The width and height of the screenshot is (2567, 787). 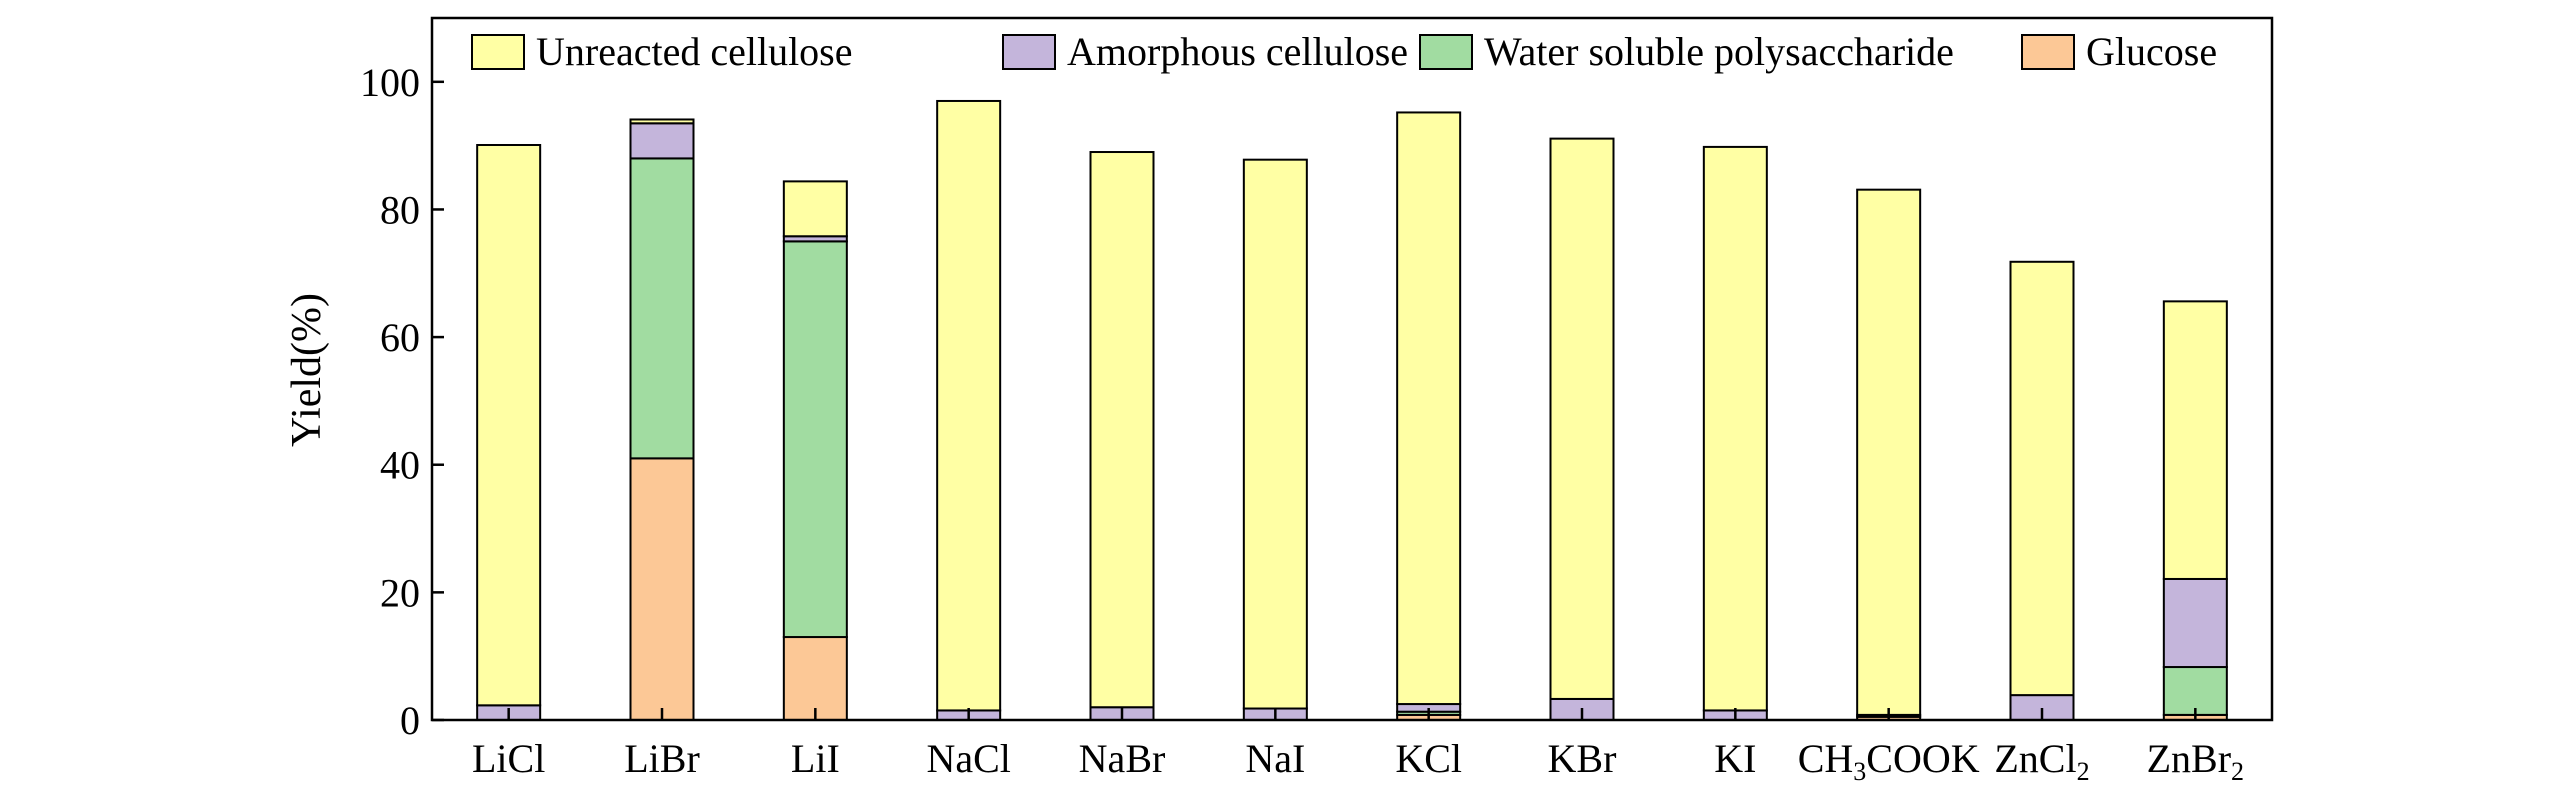 What do you see at coordinates (1582, 418) in the screenshot?
I see `bar-kbr-unreacted-cellulose` at bounding box center [1582, 418].